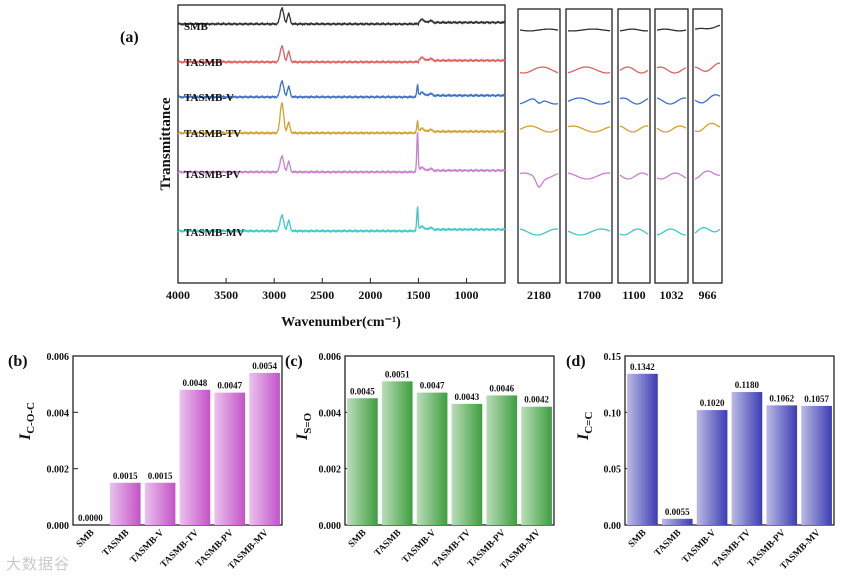 The image size is (847, 577). I want to click on panel-label-d: (d), so click(576, 361).